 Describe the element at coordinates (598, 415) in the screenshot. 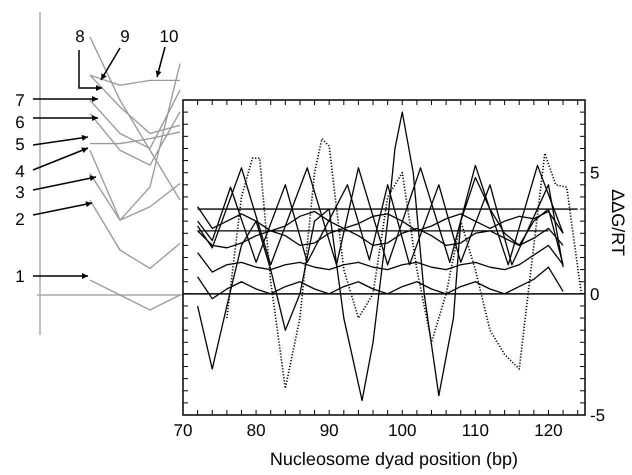

I see `y-tick-label: -5` at that location.